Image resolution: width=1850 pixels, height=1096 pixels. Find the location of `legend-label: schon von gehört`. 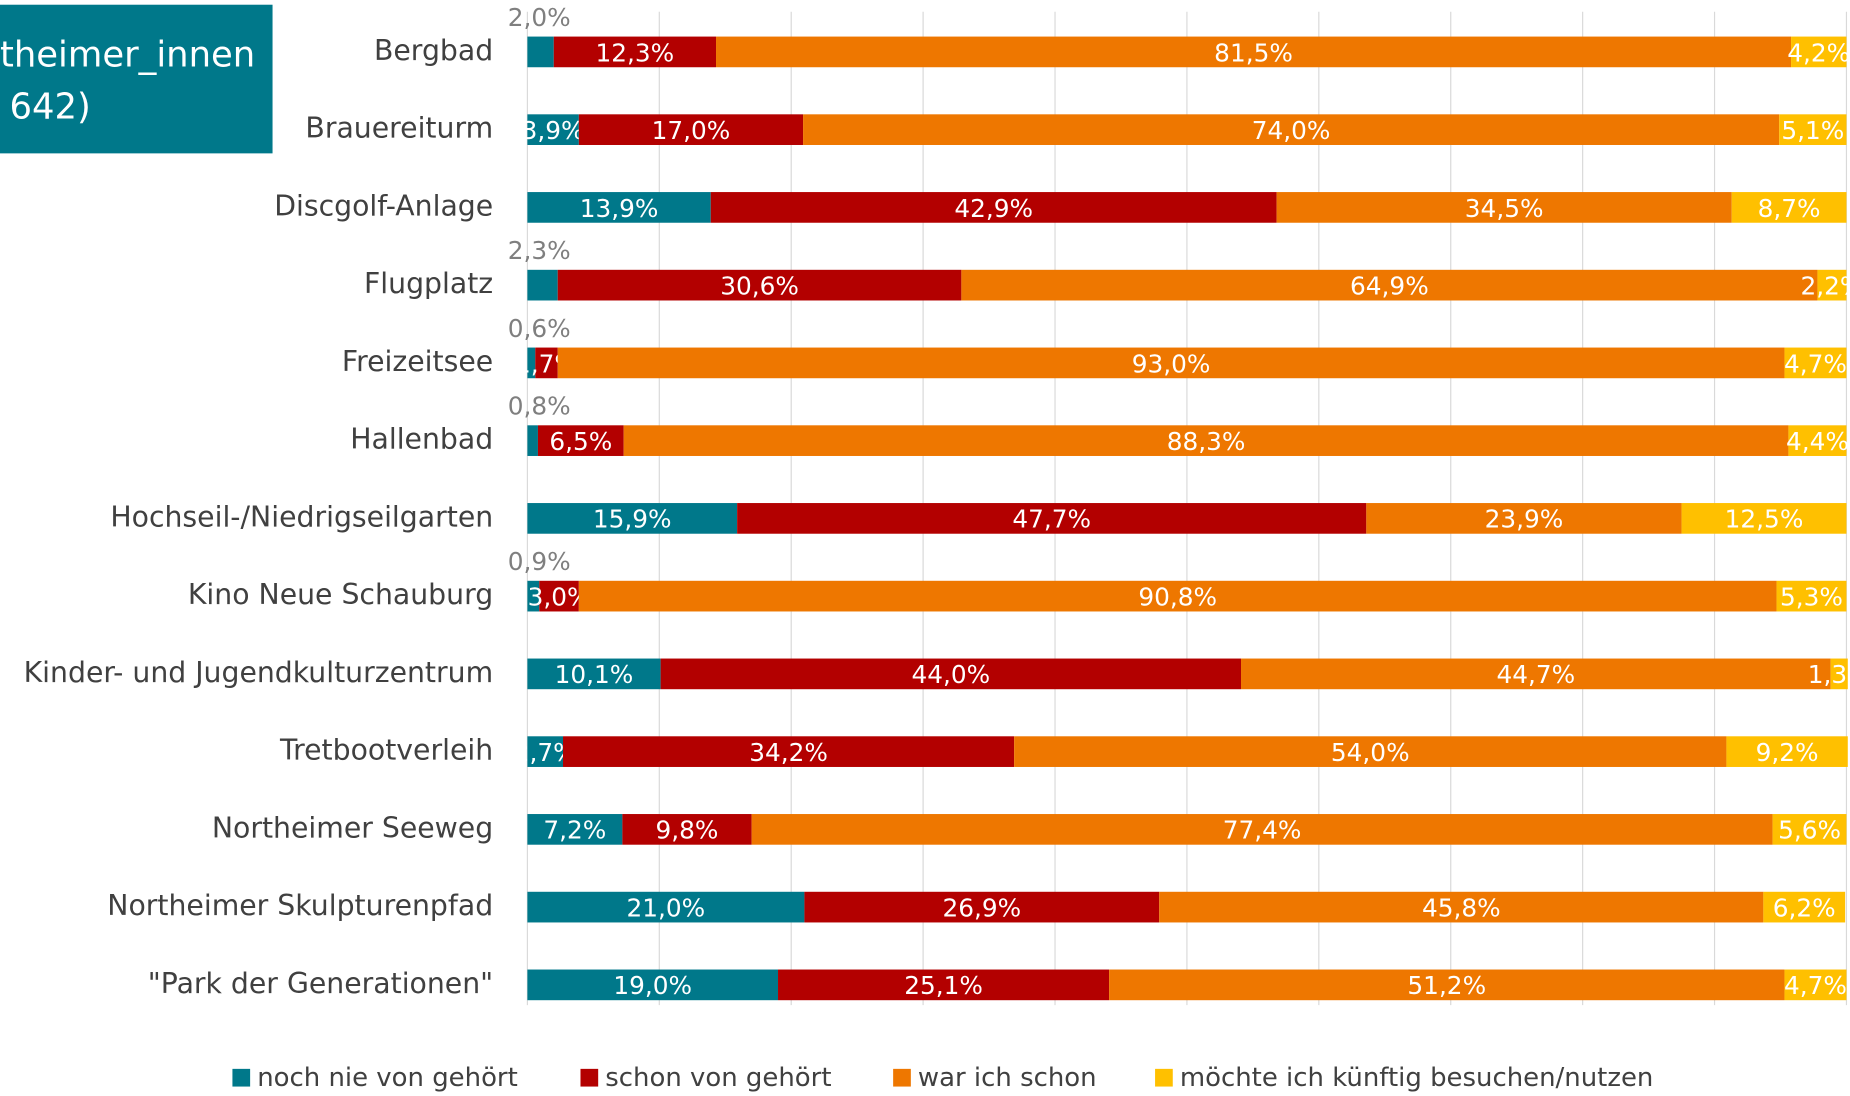

legend-label: schon von gehört is located at coordinates (718, 1078).